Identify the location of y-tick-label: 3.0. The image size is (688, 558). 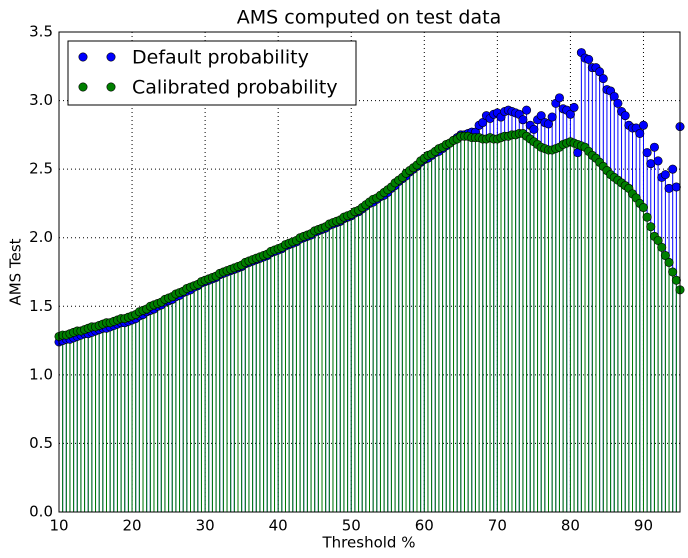
(41, 100).